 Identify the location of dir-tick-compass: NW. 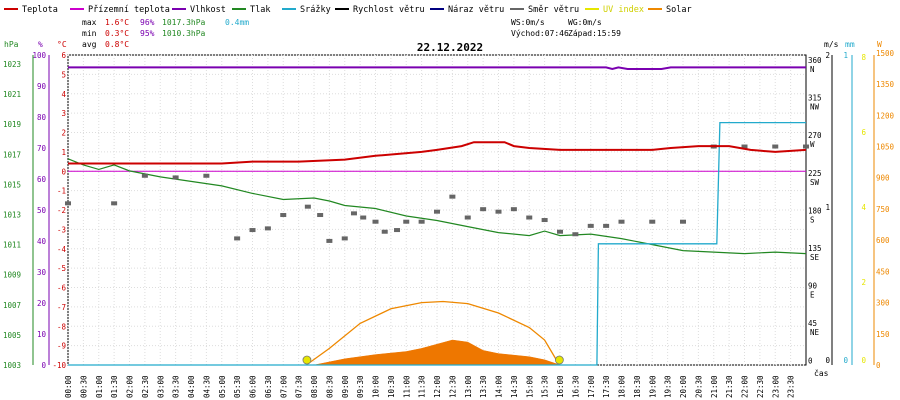
(815, 107).